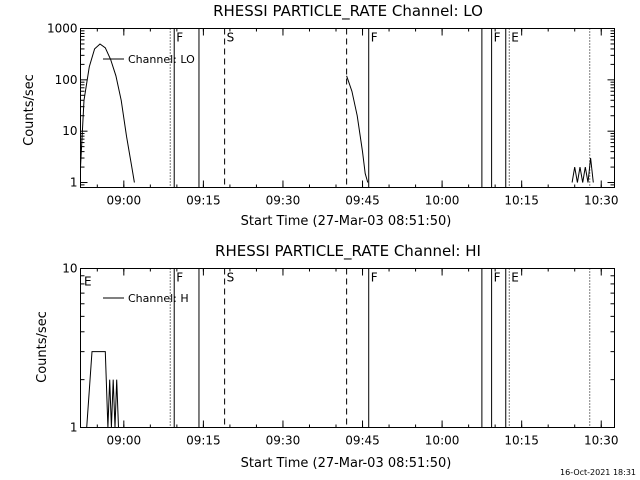 The height and width of the screenshot is (480, 640). What do you see at coordinates (62, 29) in the screenshot?
I see `y-tick-label: 1000` at bounding box center [62, 29].